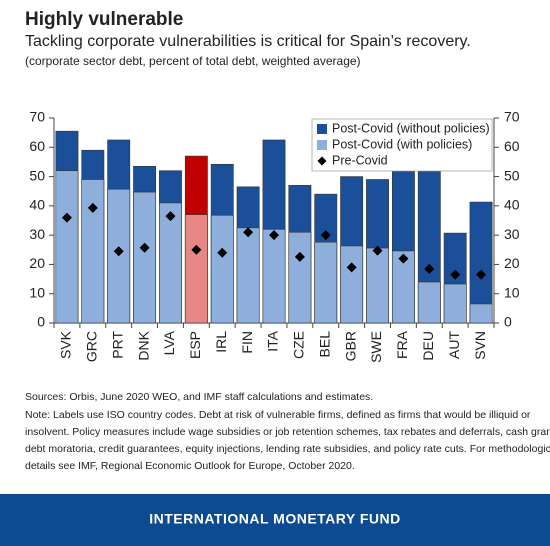 Image resolution: width=550 pixels, height=546 pixels. What do you see at coordinates (480, 345) in the screenshot?
I see `x-tick-label: SVN` at bounding box center [480, 345].